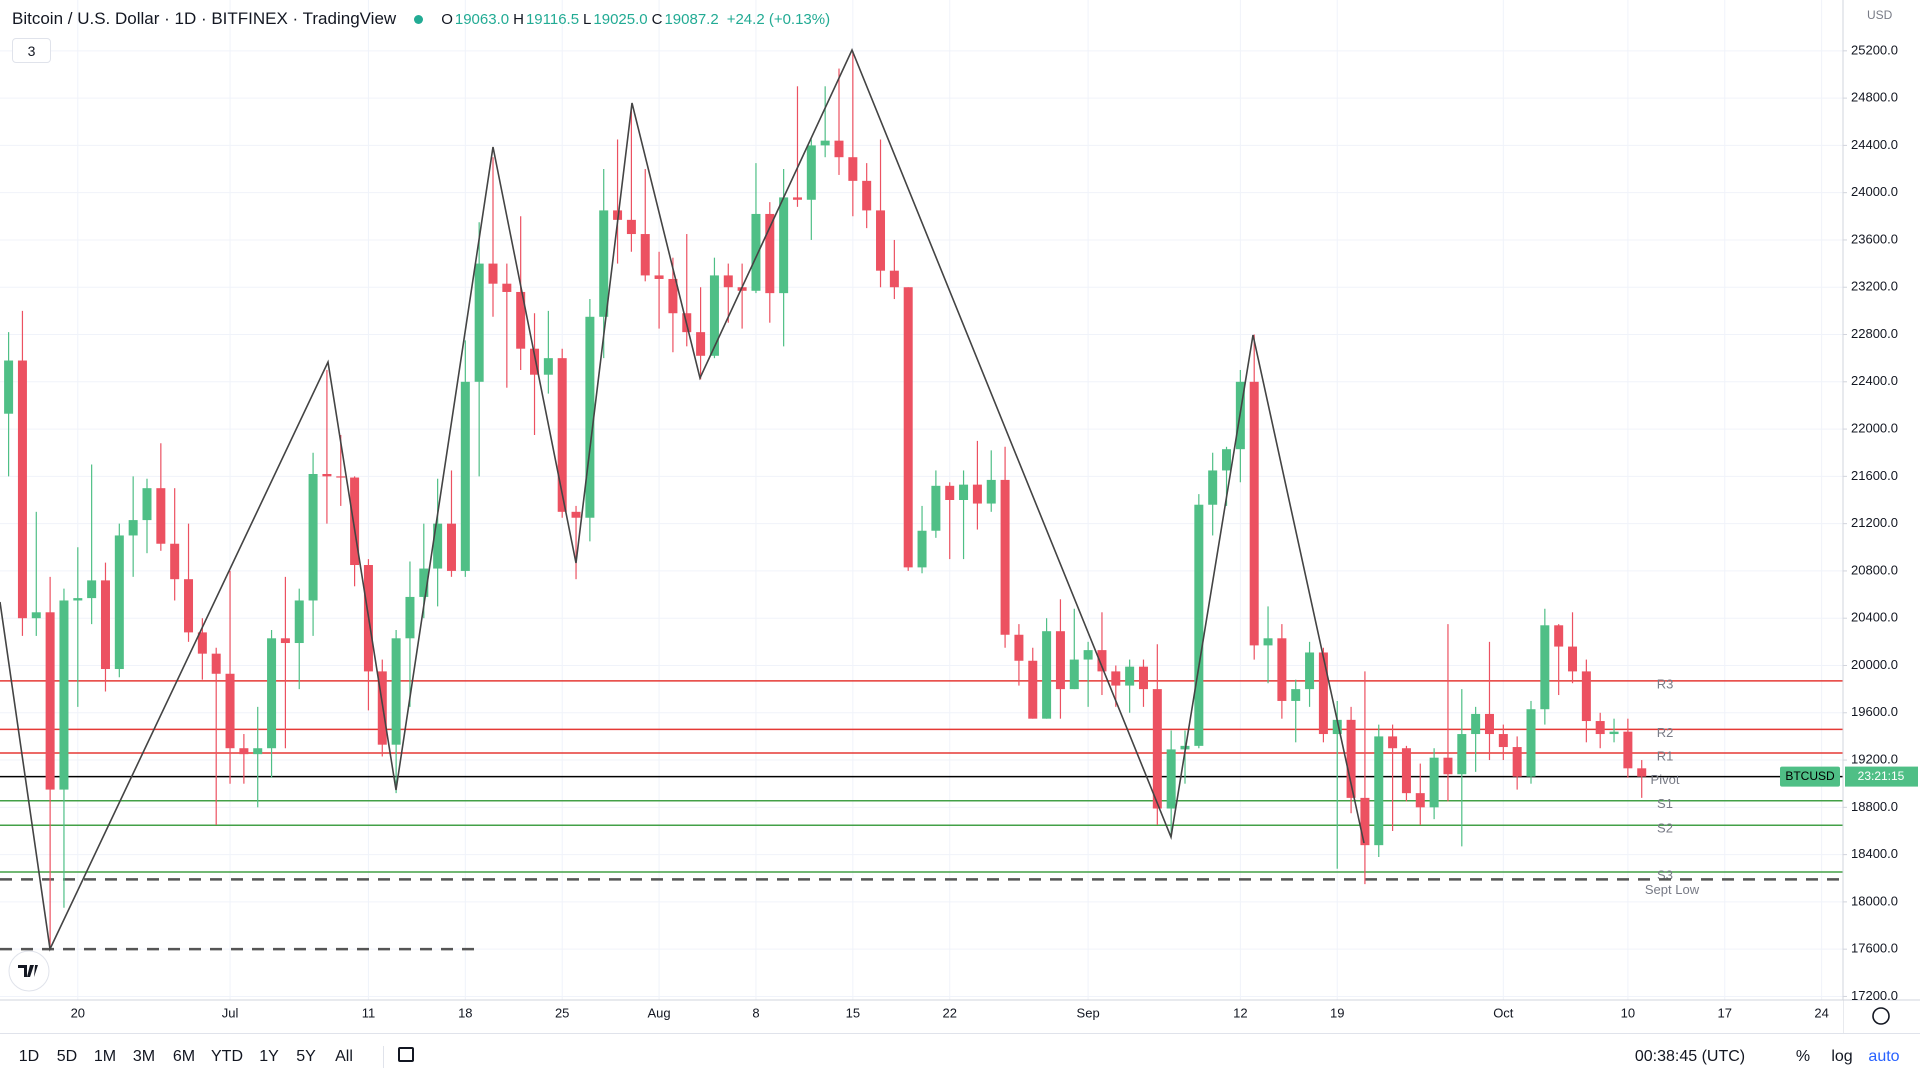 The width and height of the screenshot is (1920, 1081). Describe the element at coordinates (105, 1056) in the screenshot. I see `range-button: 1M` at that location.